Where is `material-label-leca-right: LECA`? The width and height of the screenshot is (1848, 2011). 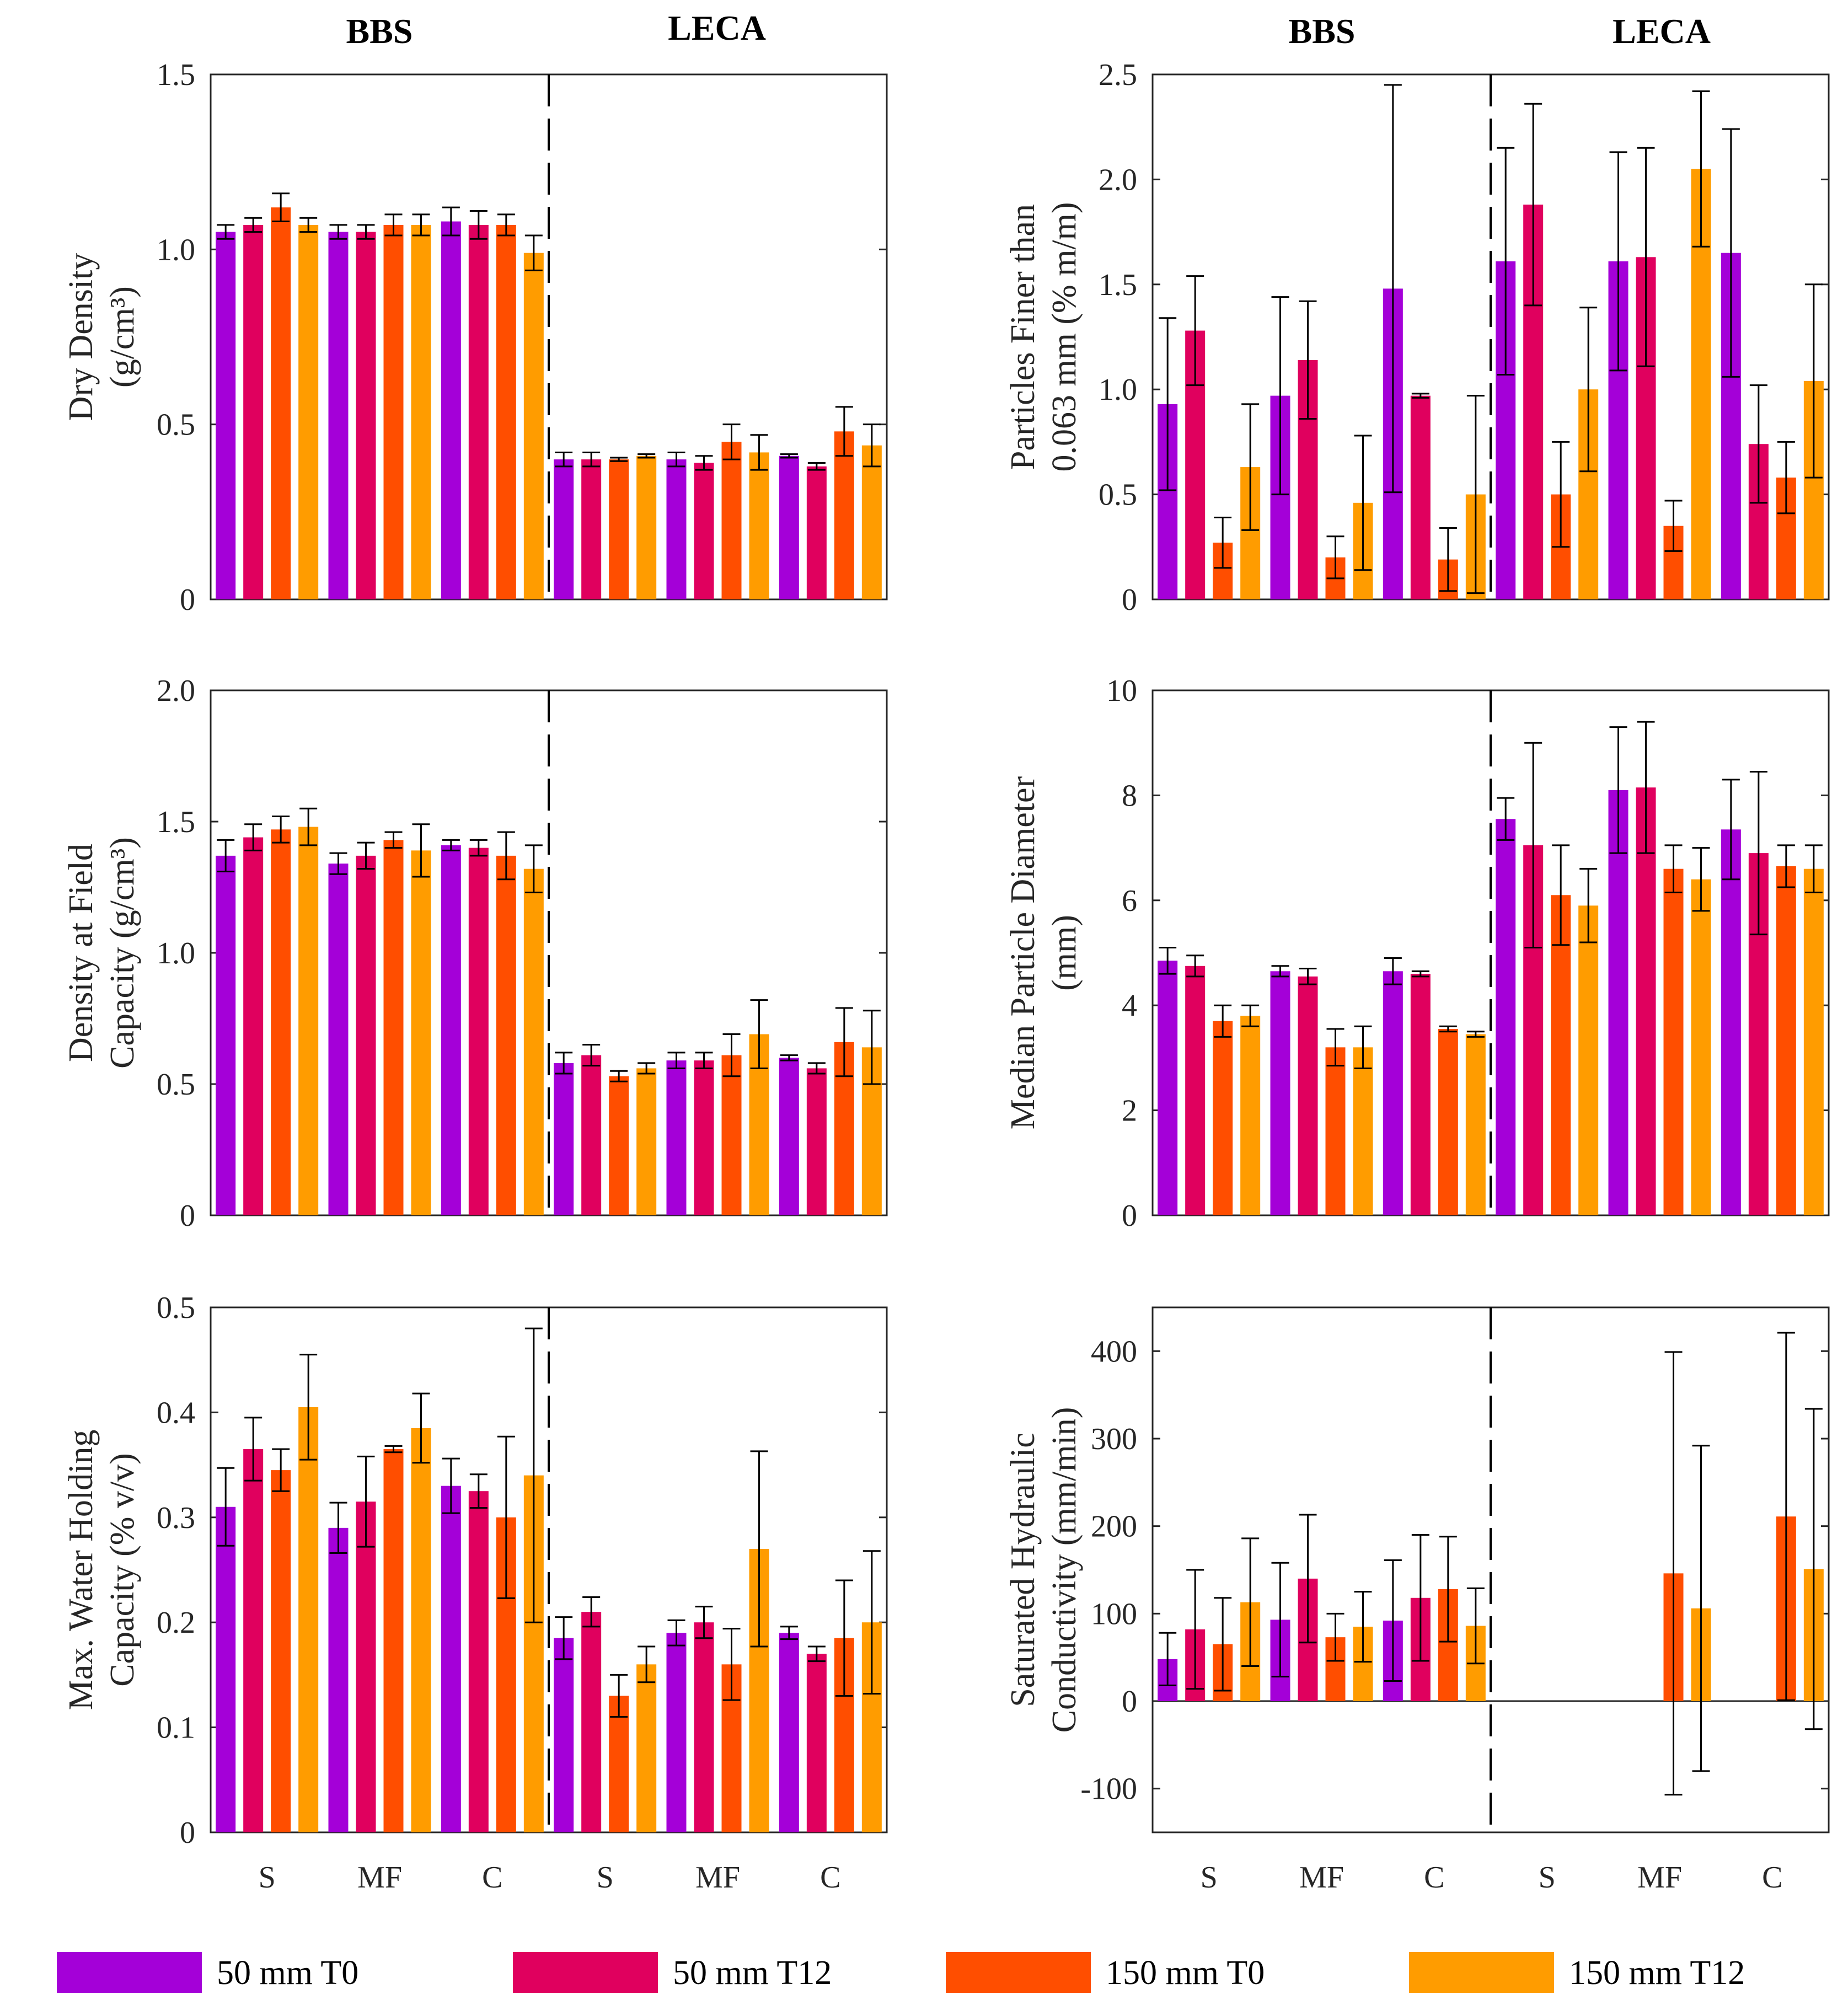
material-label-leca-right: LECA is located at coordinates (1662, 31).